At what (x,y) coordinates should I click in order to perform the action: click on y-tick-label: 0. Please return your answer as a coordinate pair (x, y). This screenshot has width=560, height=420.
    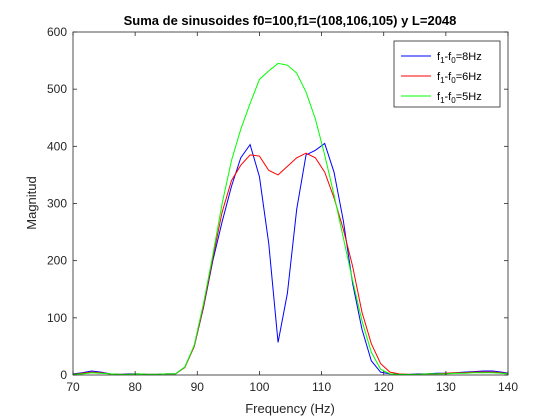
    Looking at the image, I should click on (63, 375).